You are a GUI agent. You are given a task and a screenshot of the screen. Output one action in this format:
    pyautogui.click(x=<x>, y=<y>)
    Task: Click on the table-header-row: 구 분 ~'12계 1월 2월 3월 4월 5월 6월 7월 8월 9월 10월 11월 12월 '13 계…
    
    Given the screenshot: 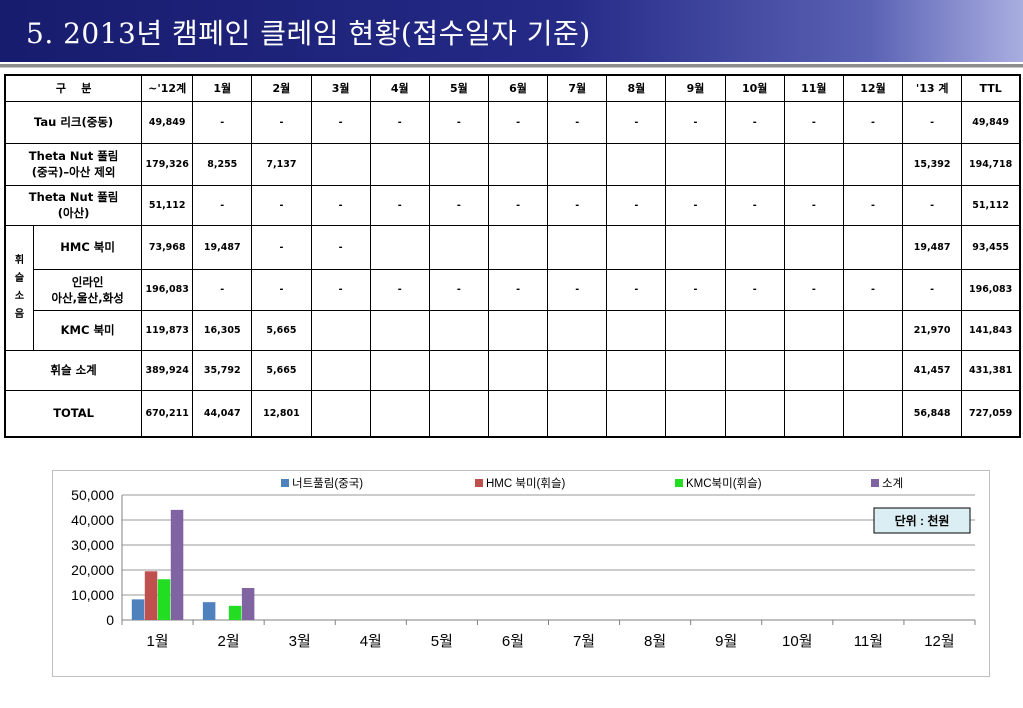 What is the action you would take?
    pyautogui.click(x=512, y=88)
    